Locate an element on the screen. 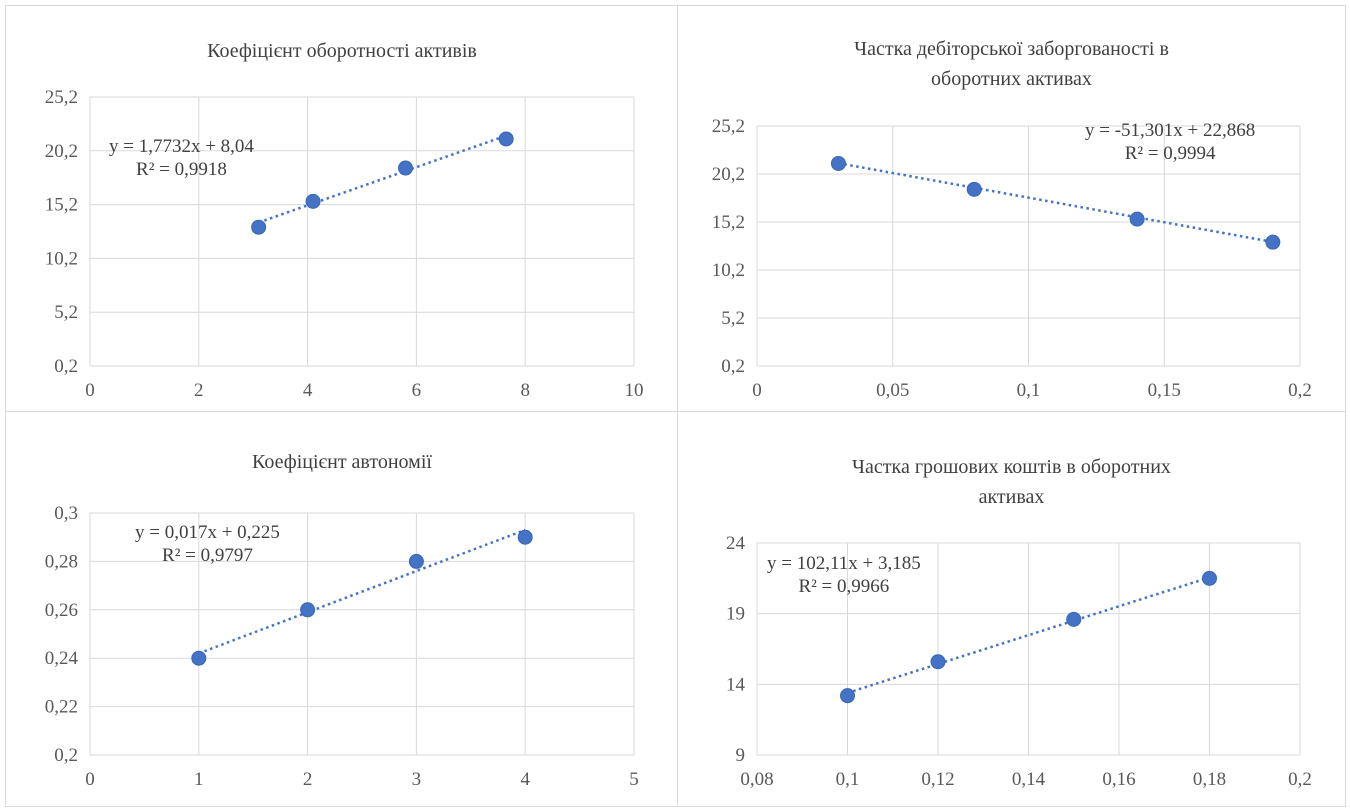 The image size is (1350, 810). x-tick-label: 0,14 is located at coordinates (1029, 779).